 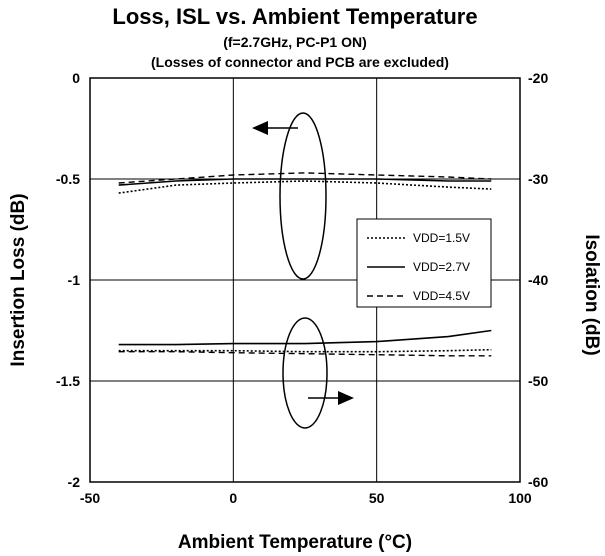 What do you see at coordinates (346, 398) in the screenshot?
I see `right-arrow-icon` at bounding box center [346, 398].